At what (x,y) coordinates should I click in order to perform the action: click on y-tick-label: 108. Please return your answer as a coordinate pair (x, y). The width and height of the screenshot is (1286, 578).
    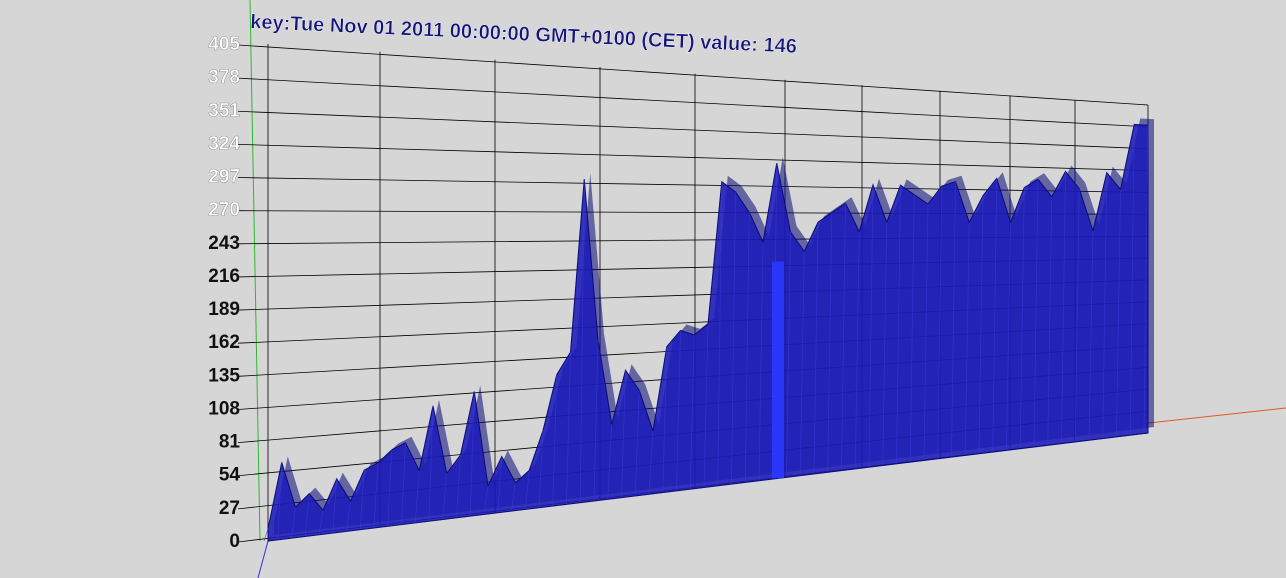
    Looking at the image, I should click on (224, 408).